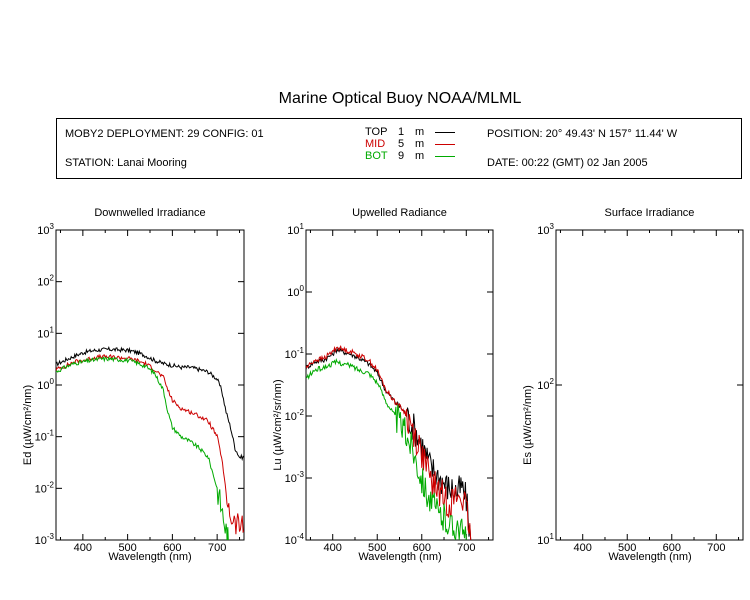 The width and height of the screenshot is (750, 600). What do you see at coordinates (401, 156) in the screenshot?
I see `legend-bot-depth: 9` at bounding box center [401, 156].